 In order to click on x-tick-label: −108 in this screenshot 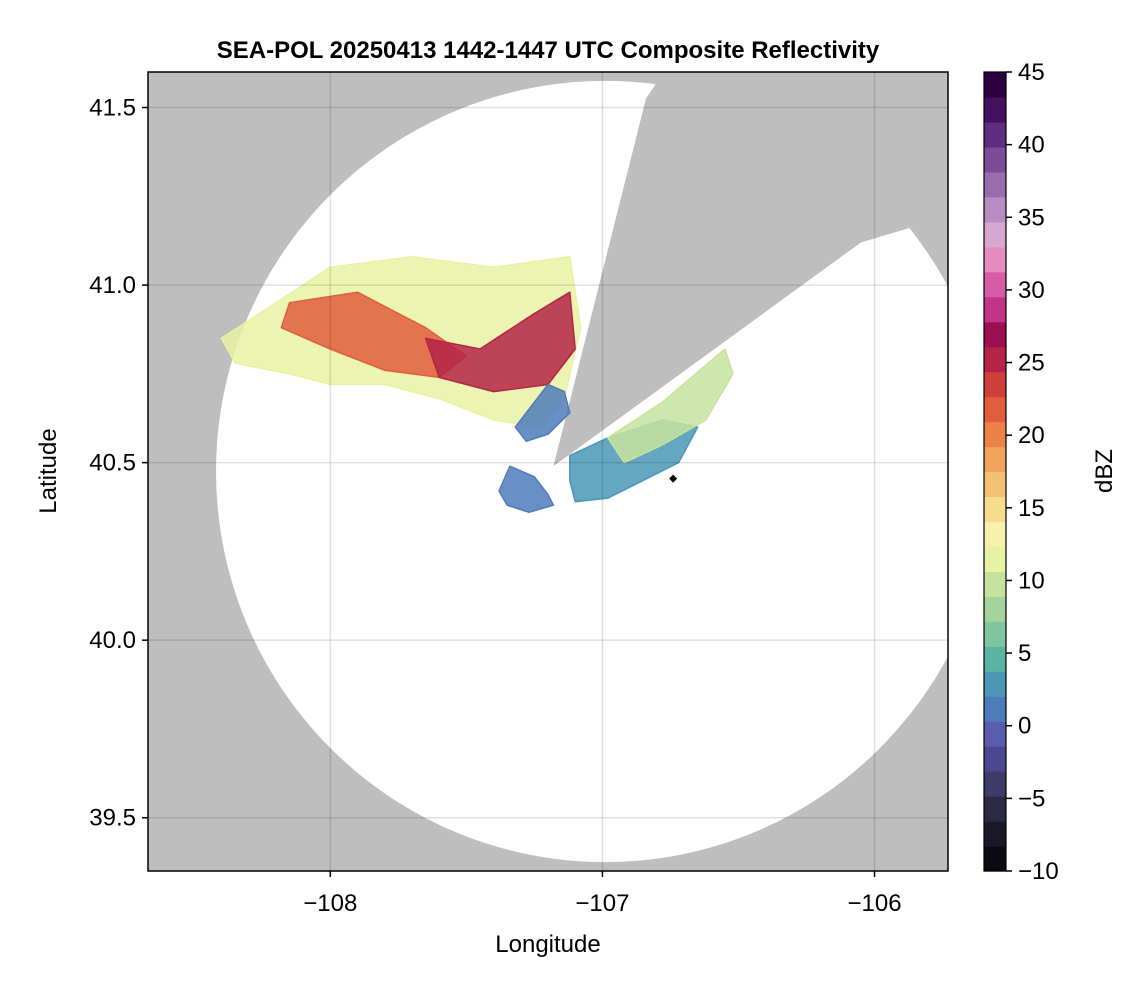, I will do `click(330, 903)`.